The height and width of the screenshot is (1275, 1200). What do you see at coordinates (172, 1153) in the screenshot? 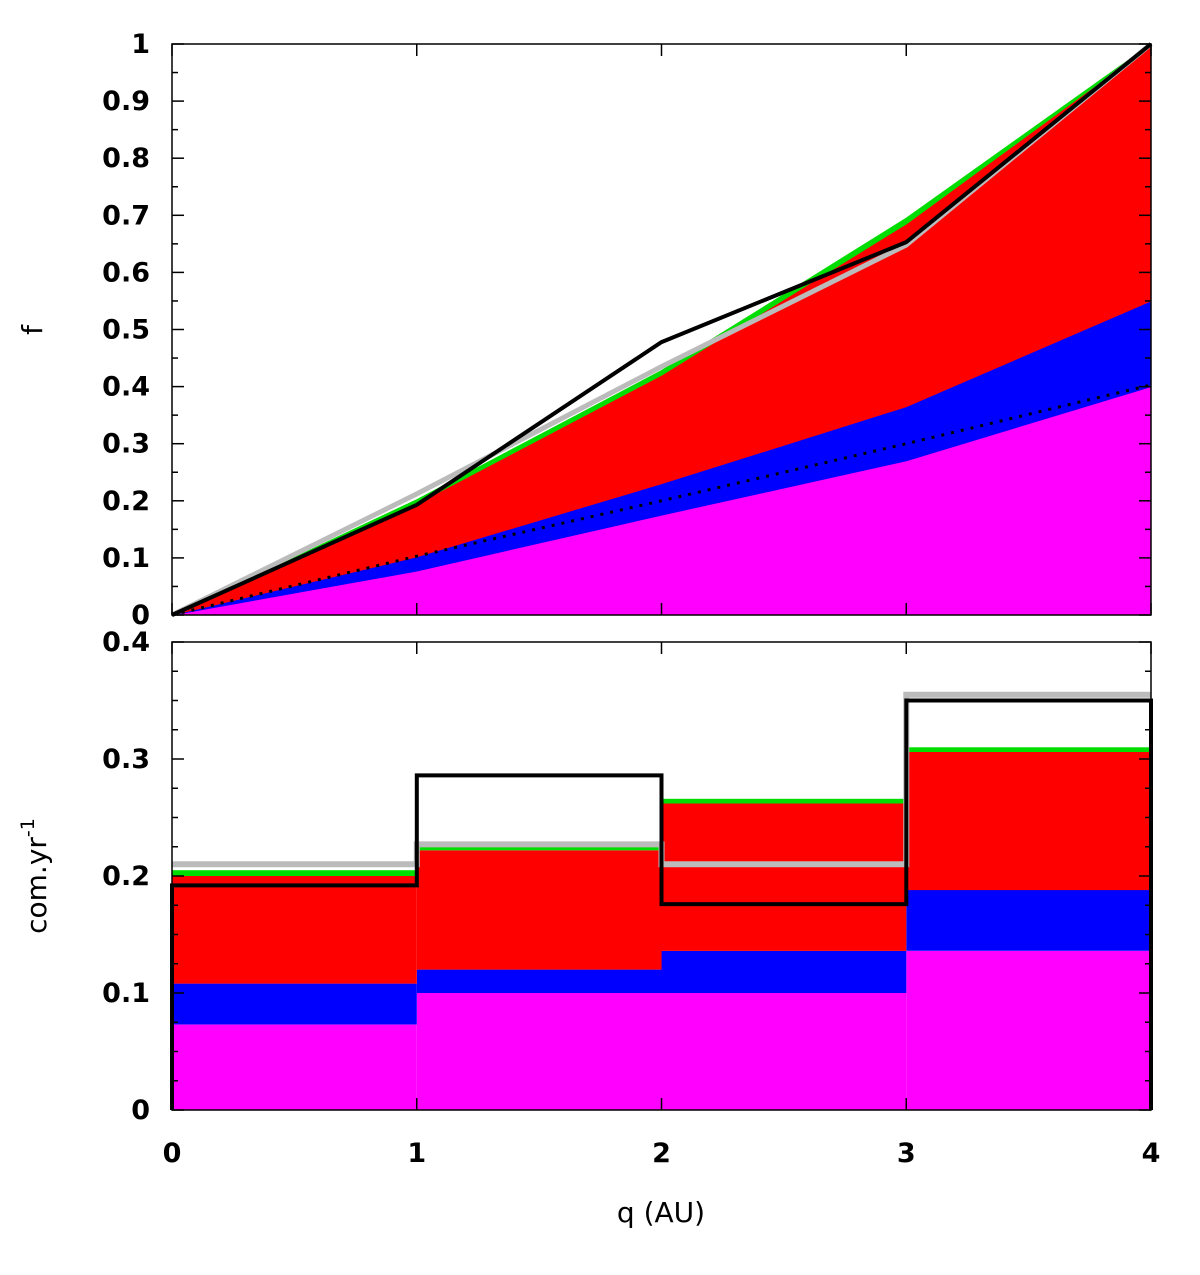
I see `bottom-x-tick-label: 0` at bounding box center [172, 1153].